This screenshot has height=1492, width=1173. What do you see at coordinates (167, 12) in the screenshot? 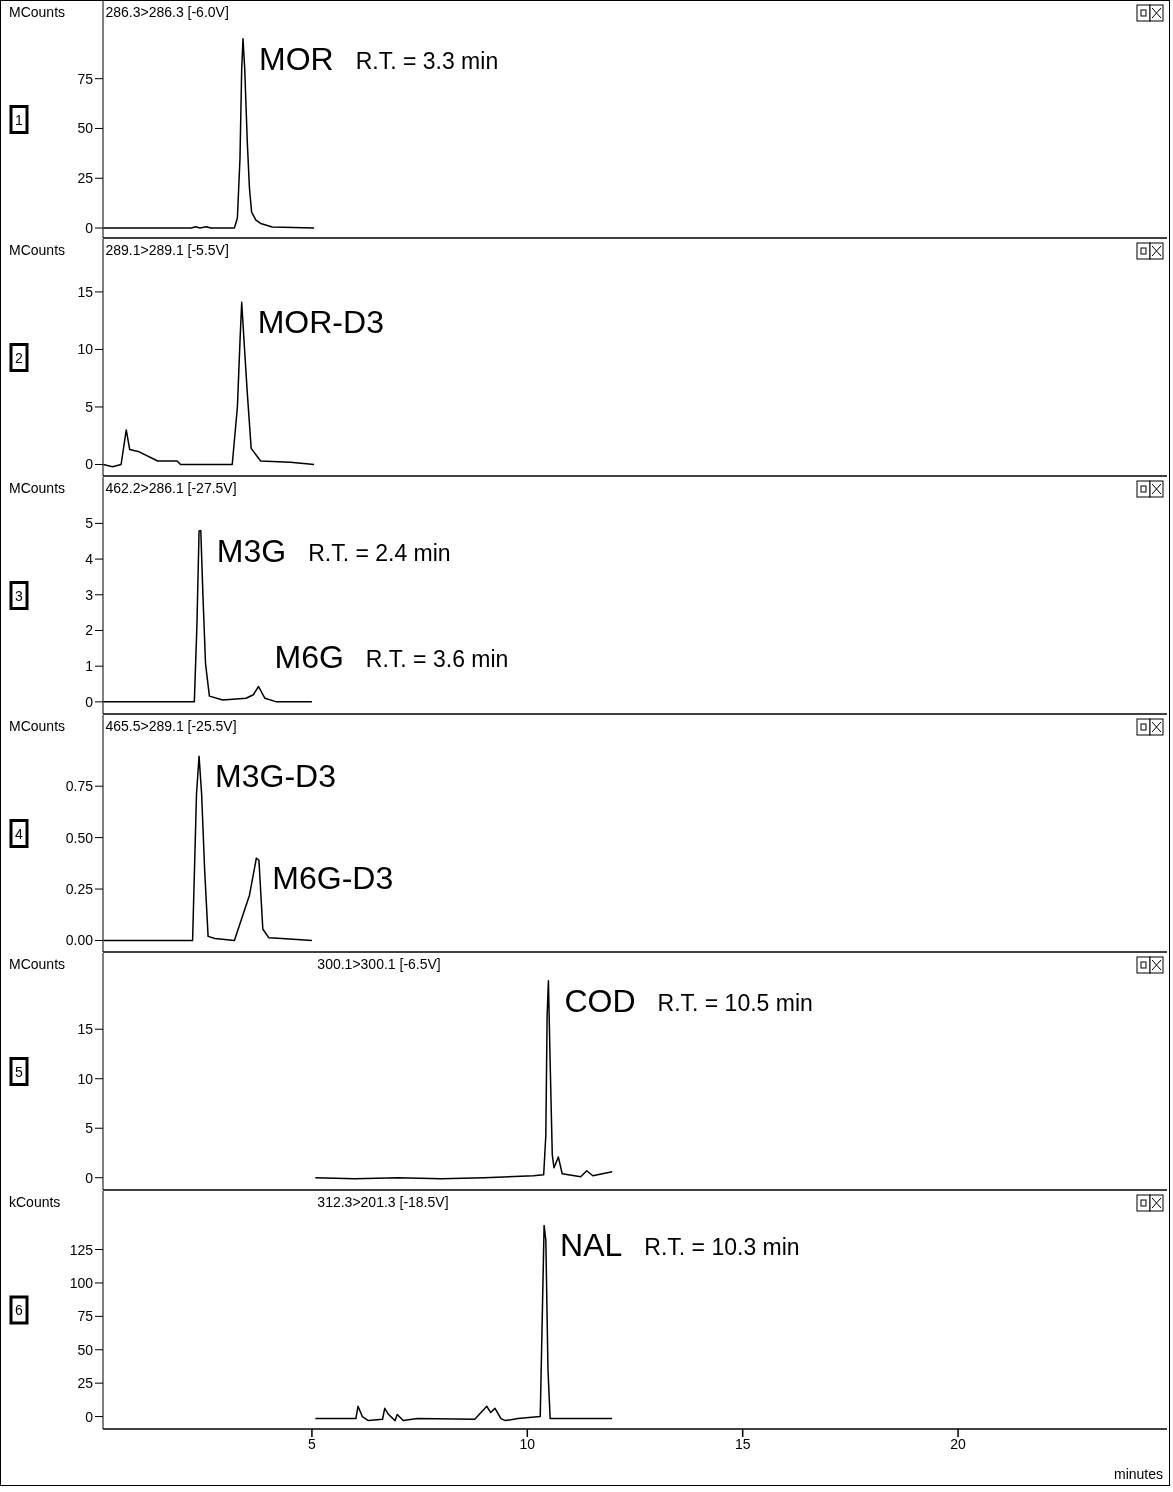
I see `chart-subtitle: 286.3>286.3 [-6.0V]` at bounding box center [167, 12].